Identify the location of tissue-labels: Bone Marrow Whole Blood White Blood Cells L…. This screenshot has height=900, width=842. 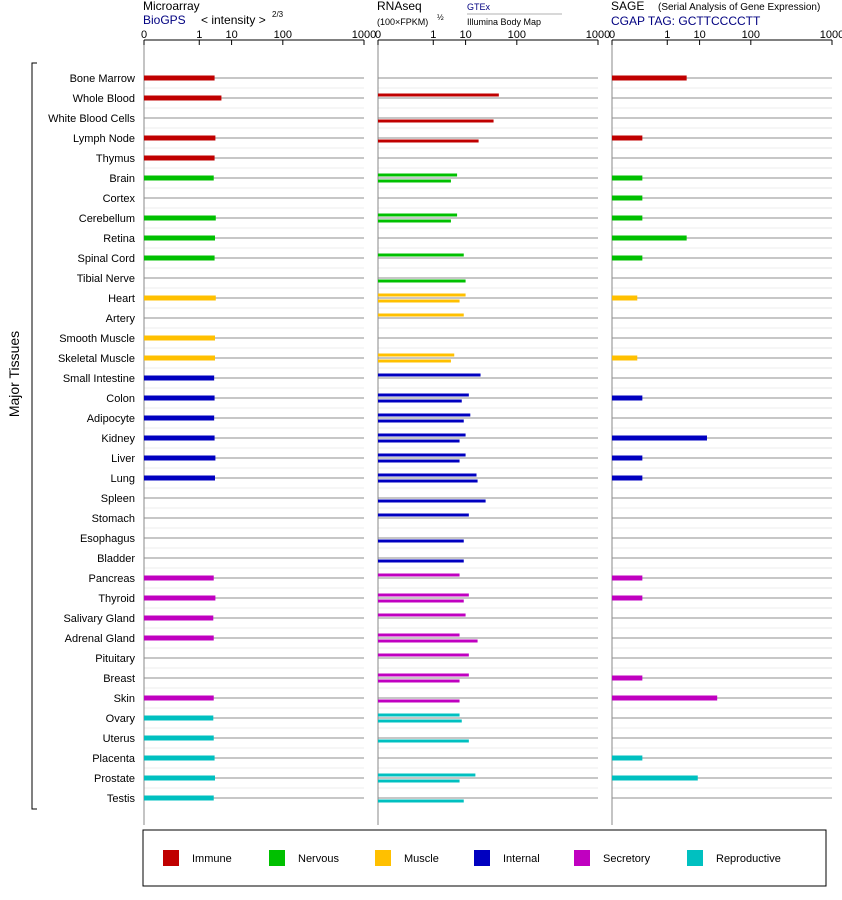
(92, 439).